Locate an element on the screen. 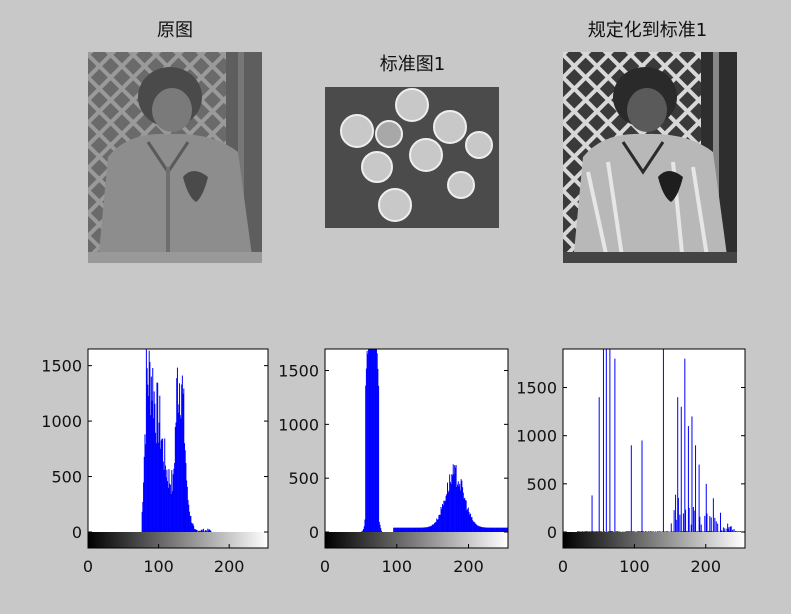 The width and height of the screenshot is (791, 614). histogram-standard: 0 500 1000 1500 0 100 200 is located at coordinates (393, 462).